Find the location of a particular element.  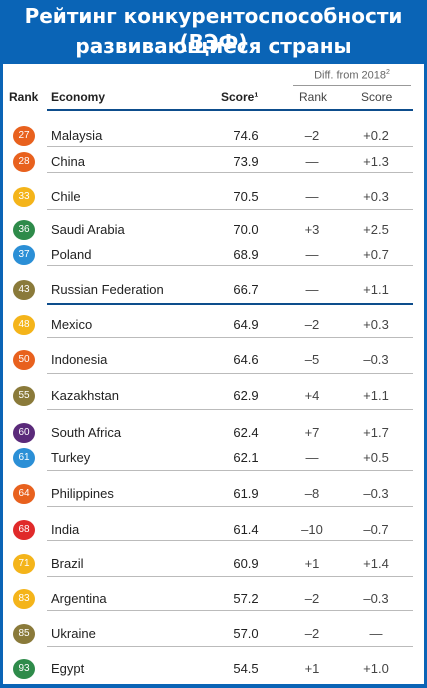

economy-name: China is located at coordinates (68, 161).